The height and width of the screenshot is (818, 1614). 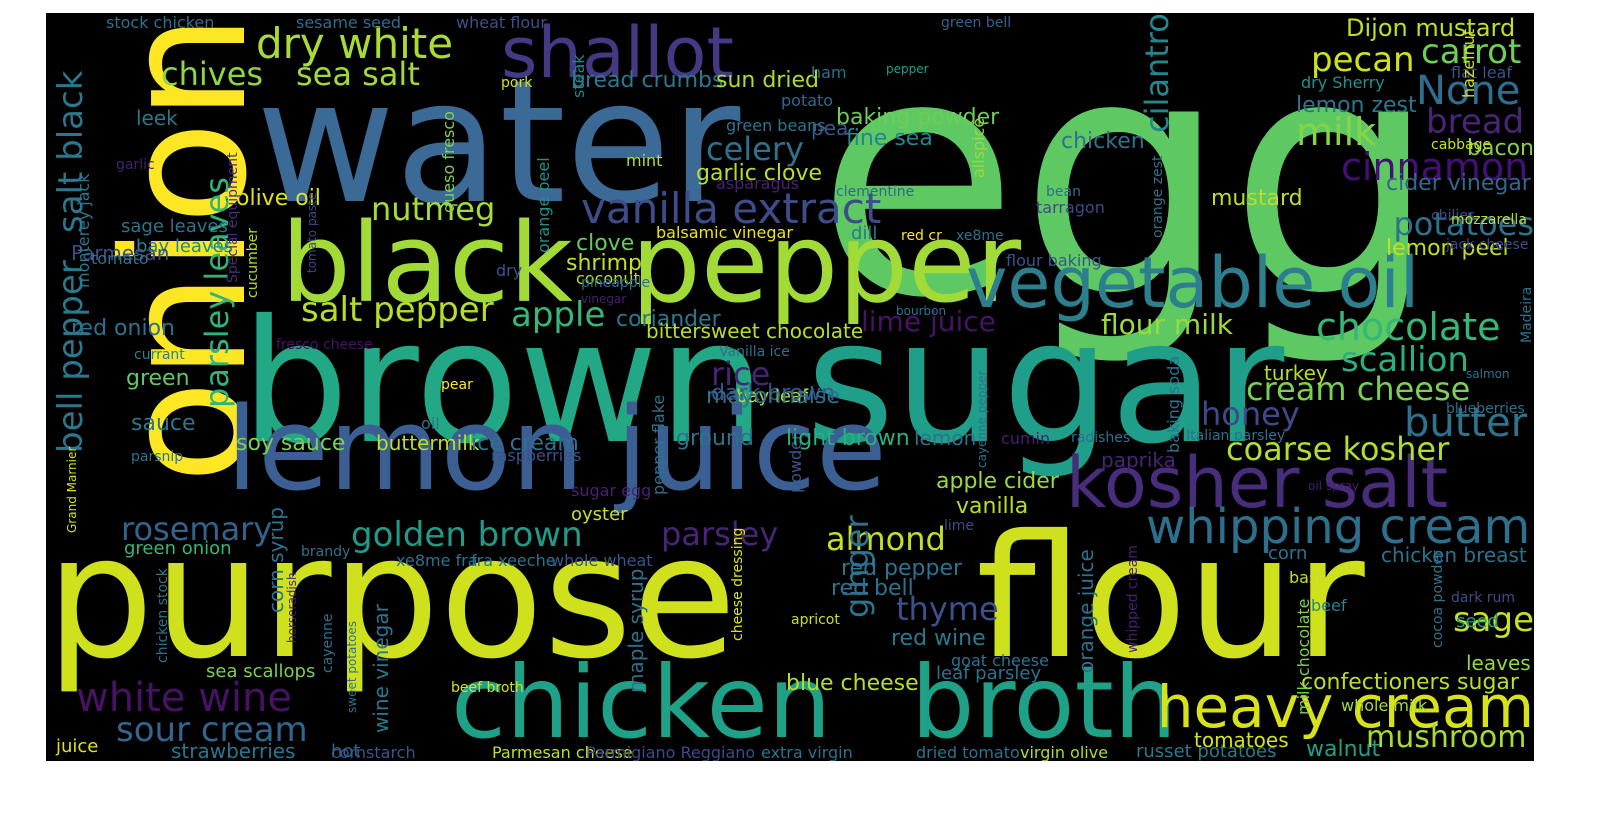 I want to click on word: xe8me fra, so click(x=437, y=560).